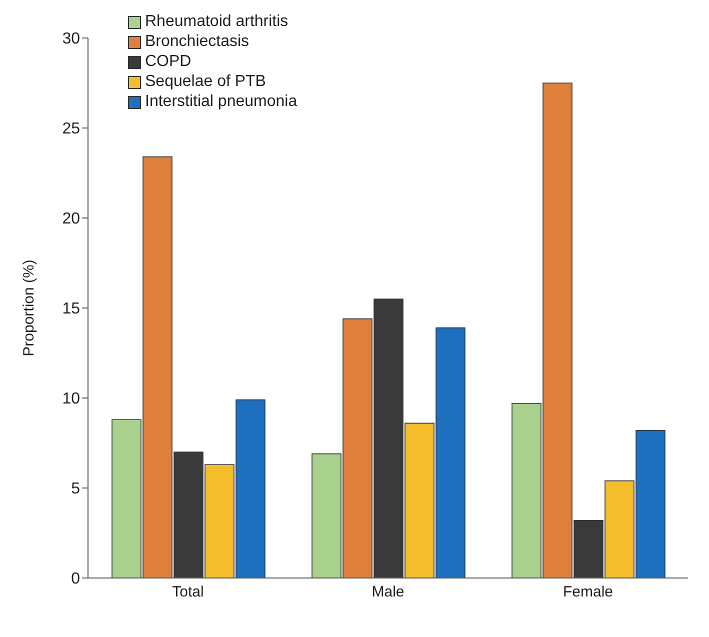  I want to click on y-tick-label: 30, so click(71, 39).